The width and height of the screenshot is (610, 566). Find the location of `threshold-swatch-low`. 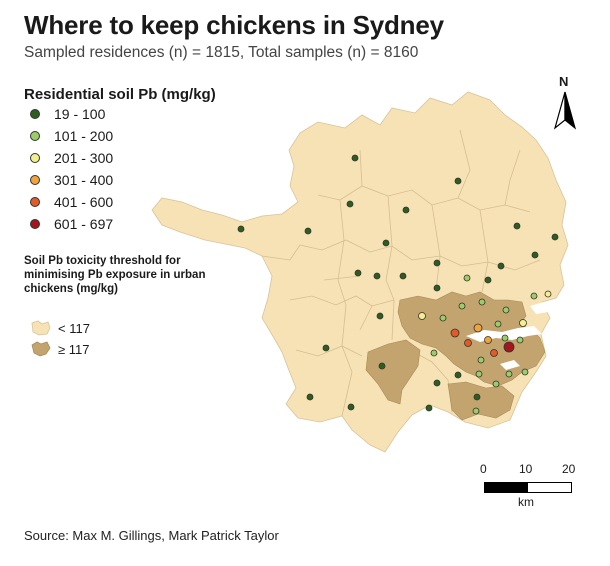

threshold-swatch-low is located at coordinates (41, 328).